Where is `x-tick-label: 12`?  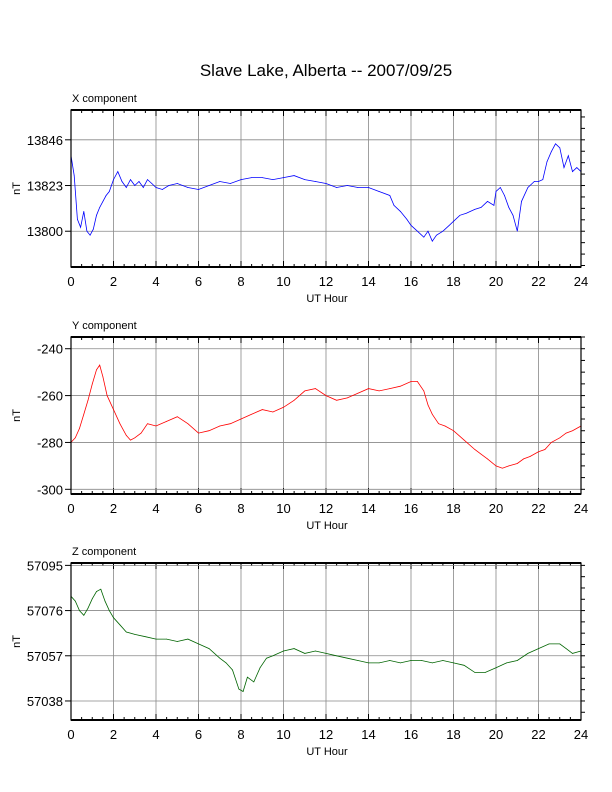 x-tick-label: 12 is located at coordinates (326, 734).